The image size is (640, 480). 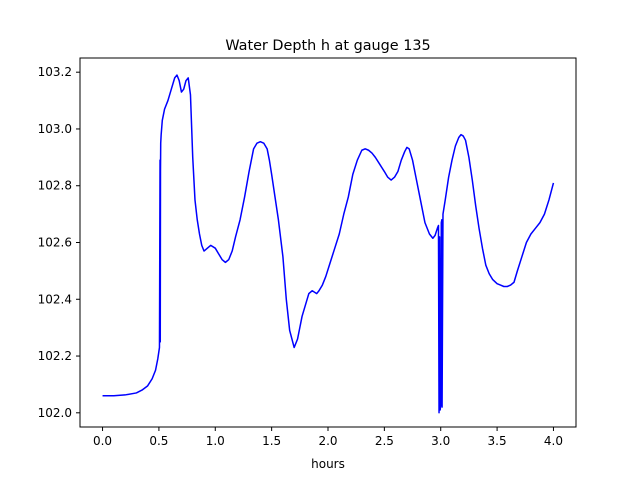 I want to click on x-tick-label: 0.5, so click(x=158, y=441).